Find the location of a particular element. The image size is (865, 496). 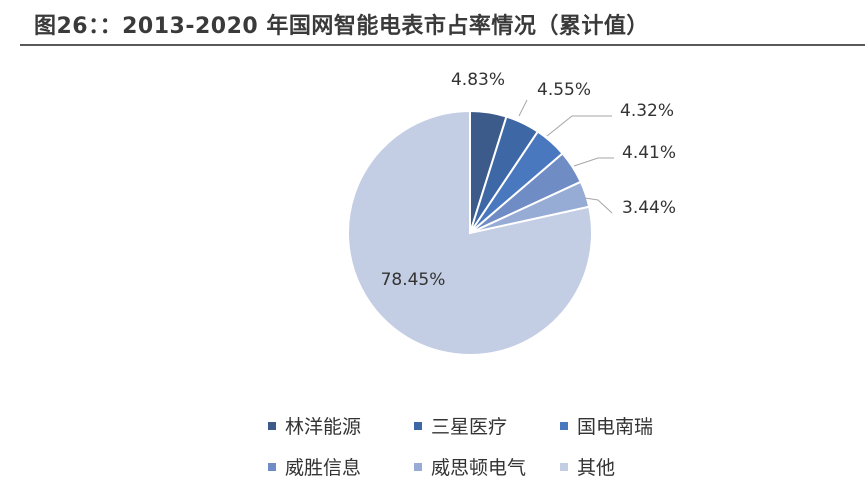

pie-slice is located at coordinates (470, 232).